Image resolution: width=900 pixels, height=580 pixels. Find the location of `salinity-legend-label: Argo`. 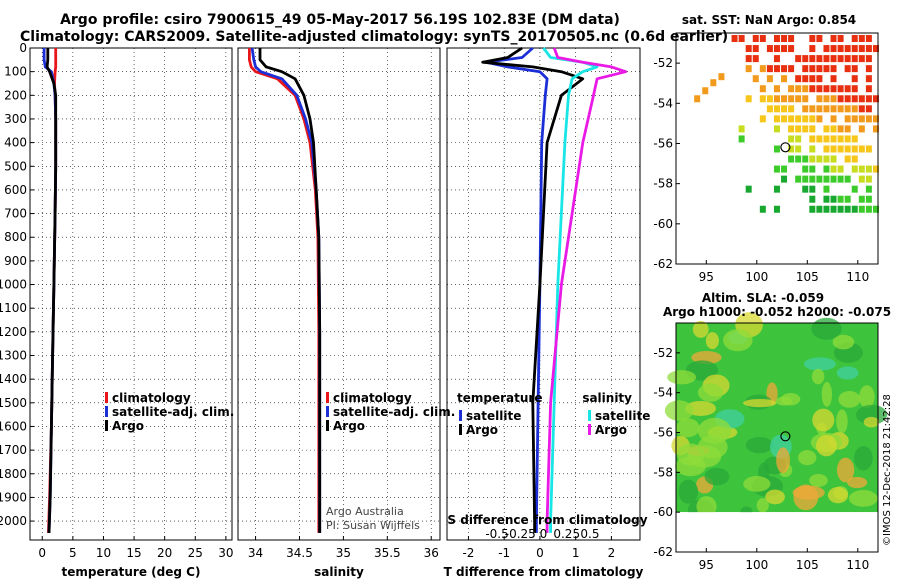

salinity-legend-label: Argo is located at coordinates (349, 426).